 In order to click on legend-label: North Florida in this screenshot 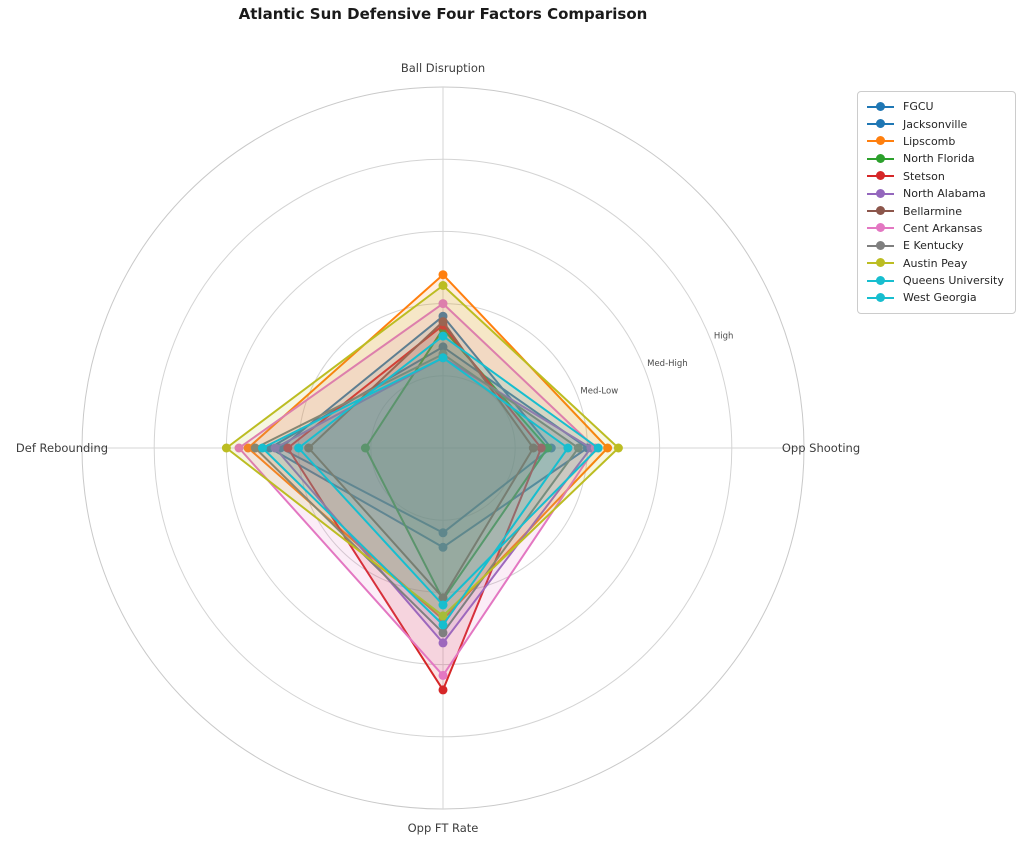, I will do `click(939, 159)`.